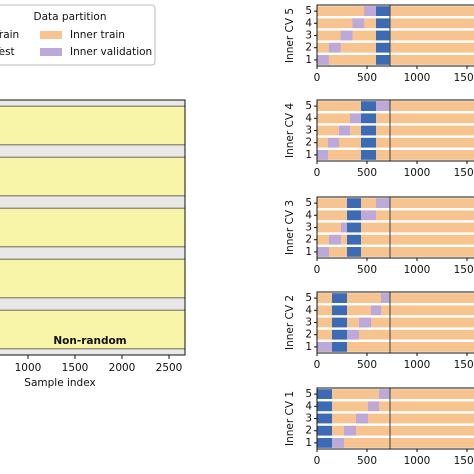  Describe the element at coordinates (97, 35) in the screenshot. I see `legend-label: Inner train` at that location.